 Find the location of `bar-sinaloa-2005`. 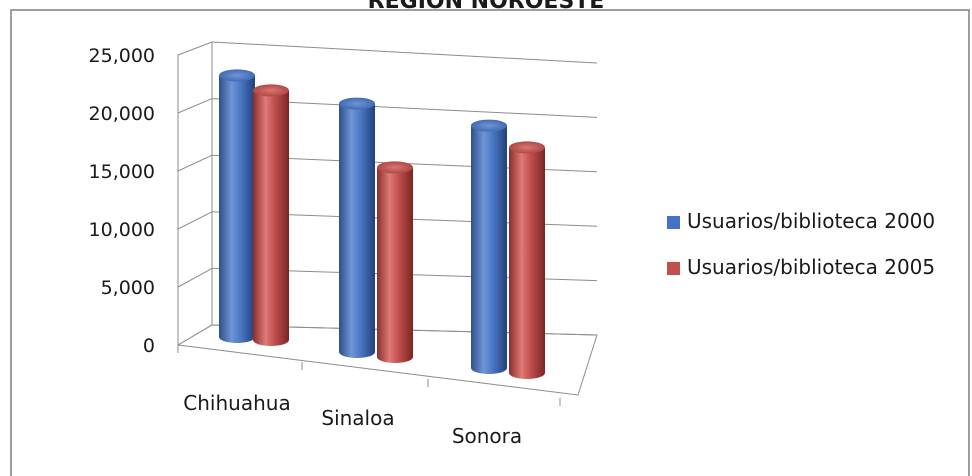

bar-sinaloa-2005 is located at coordinates (395, 262).